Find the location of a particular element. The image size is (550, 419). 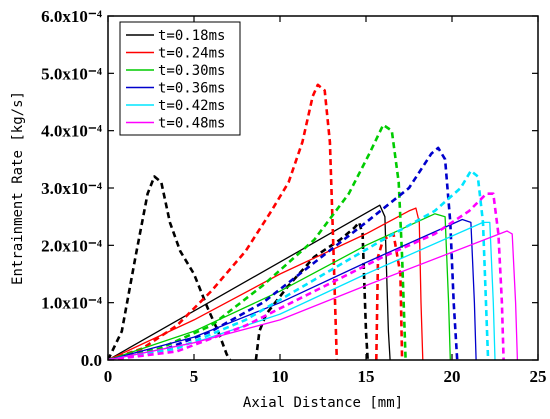

x-tick-label: 10 is located at coordinates (280, 376).